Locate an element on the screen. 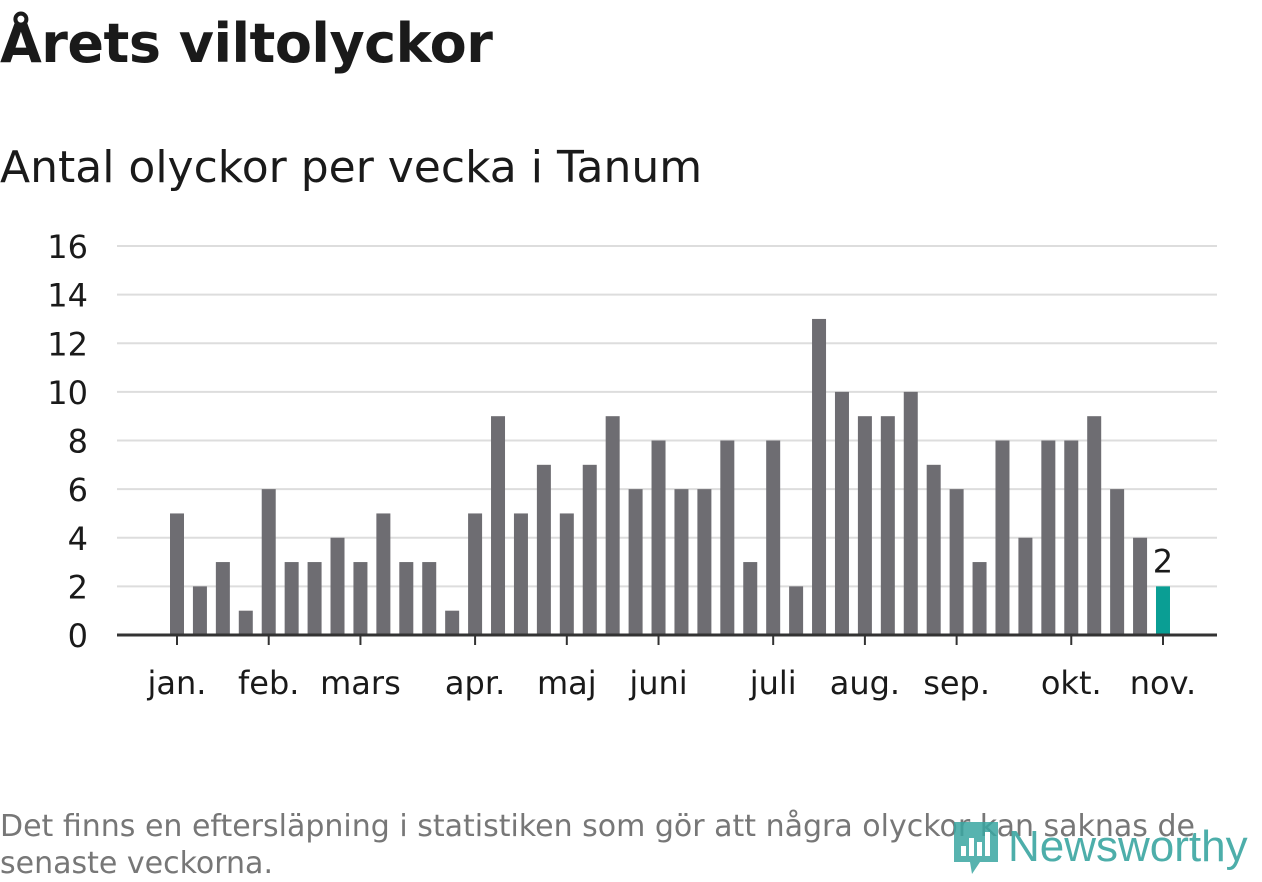 The width and height of the screenshot is (1262, 882). y-tick-label: 8 is located at coordinates (78, 442).